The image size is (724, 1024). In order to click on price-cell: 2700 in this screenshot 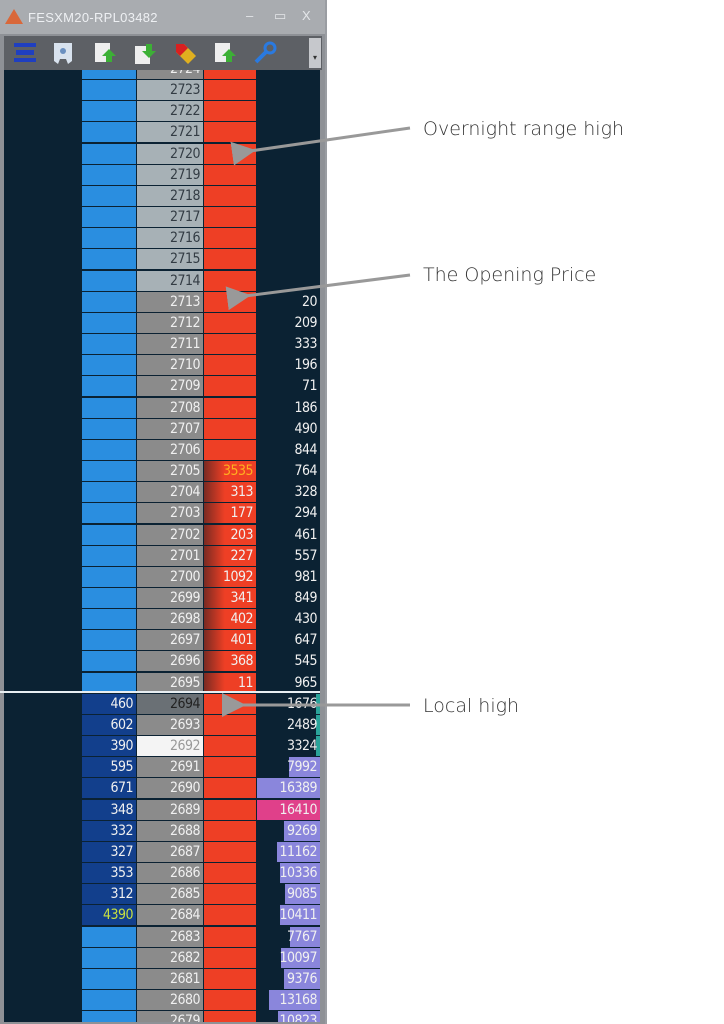, I will do `click(170, 576)`.